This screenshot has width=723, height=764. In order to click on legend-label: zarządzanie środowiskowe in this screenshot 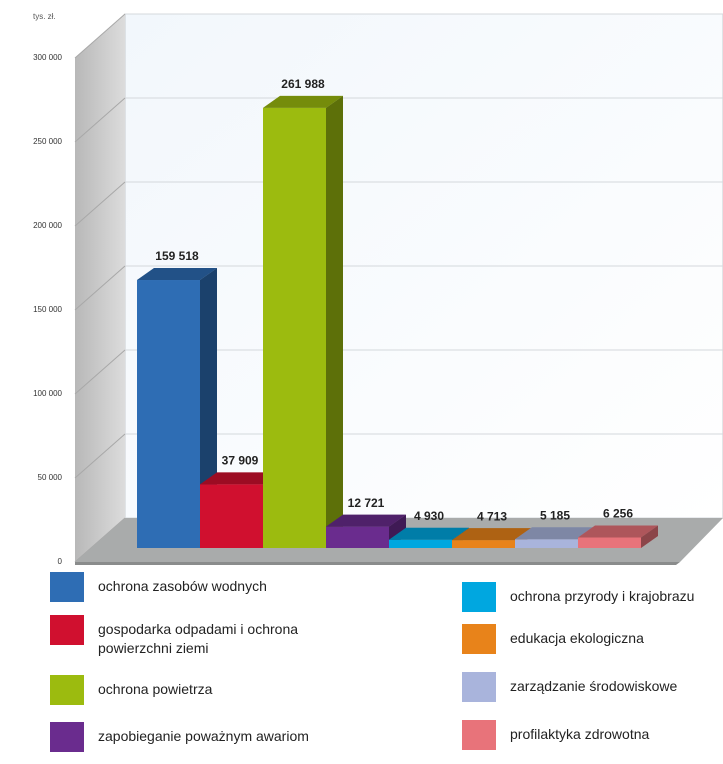, I will do `click(594, 686)`.